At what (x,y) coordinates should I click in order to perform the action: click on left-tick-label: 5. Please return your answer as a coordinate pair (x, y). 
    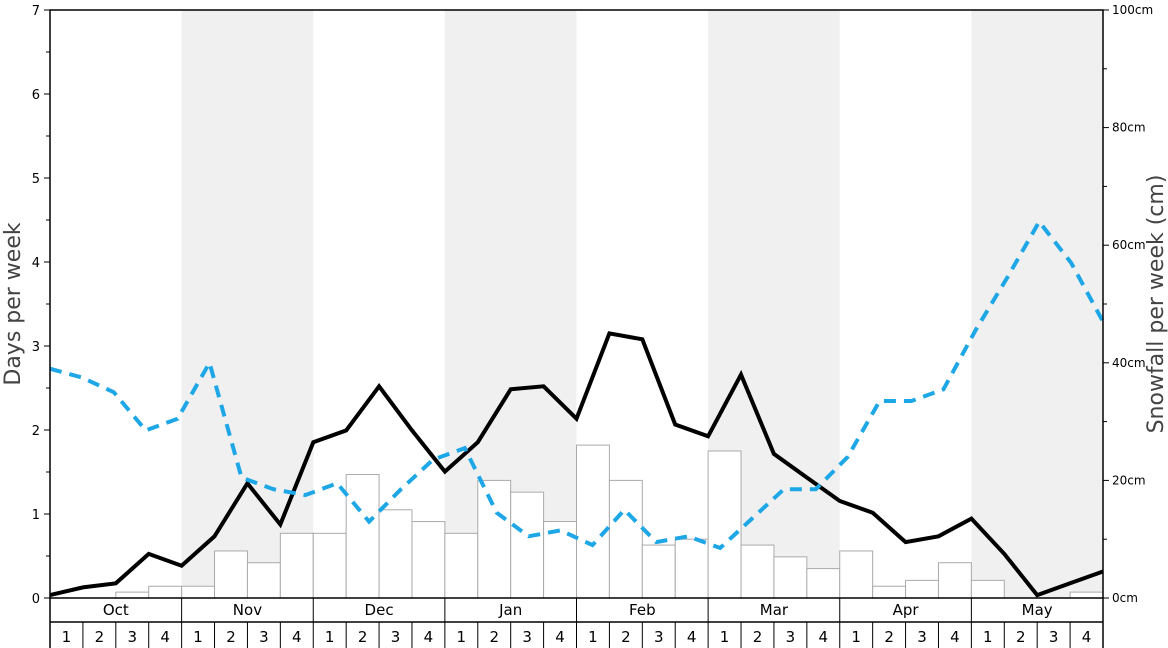
    Looking at the image, I should click on (36, 179).